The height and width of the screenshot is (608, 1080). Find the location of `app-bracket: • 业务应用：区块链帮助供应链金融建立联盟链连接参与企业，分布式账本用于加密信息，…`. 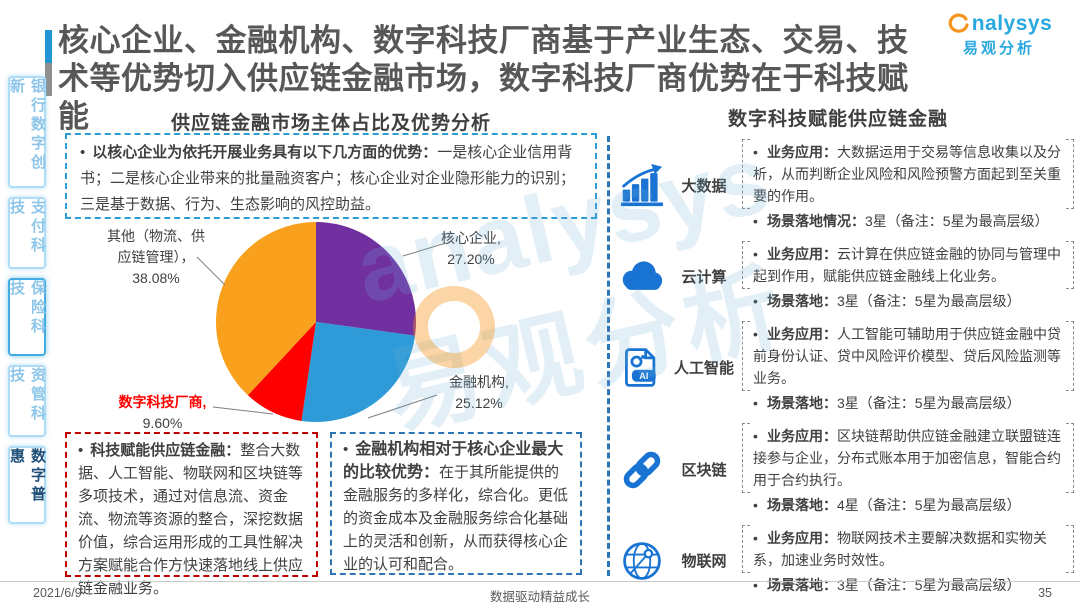

app-bracket: • 业务应用：区块链帮助供应链金融建立联盟链连接参与企业，分布式账本用于加密信息，… is located at coordinates (908, 458).